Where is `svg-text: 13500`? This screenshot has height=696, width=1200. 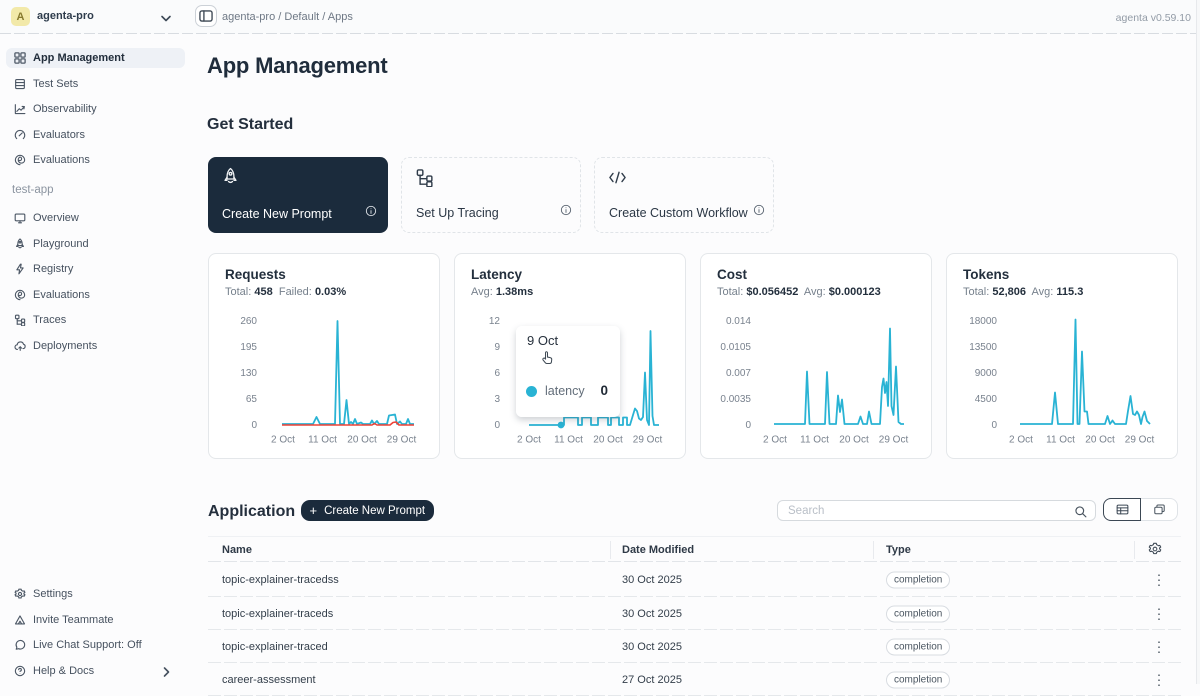 svg-text: 13500 is located at coordinates (983, 347).